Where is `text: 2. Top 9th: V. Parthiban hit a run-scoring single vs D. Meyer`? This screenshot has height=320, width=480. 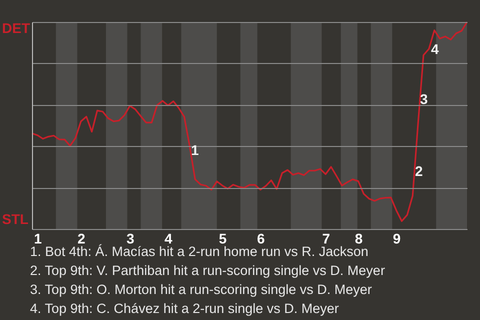 text: 2. Top 9th: V. Parthiban hit a run-scoring single vs D. Meyer is located at coordinates (207, 271).